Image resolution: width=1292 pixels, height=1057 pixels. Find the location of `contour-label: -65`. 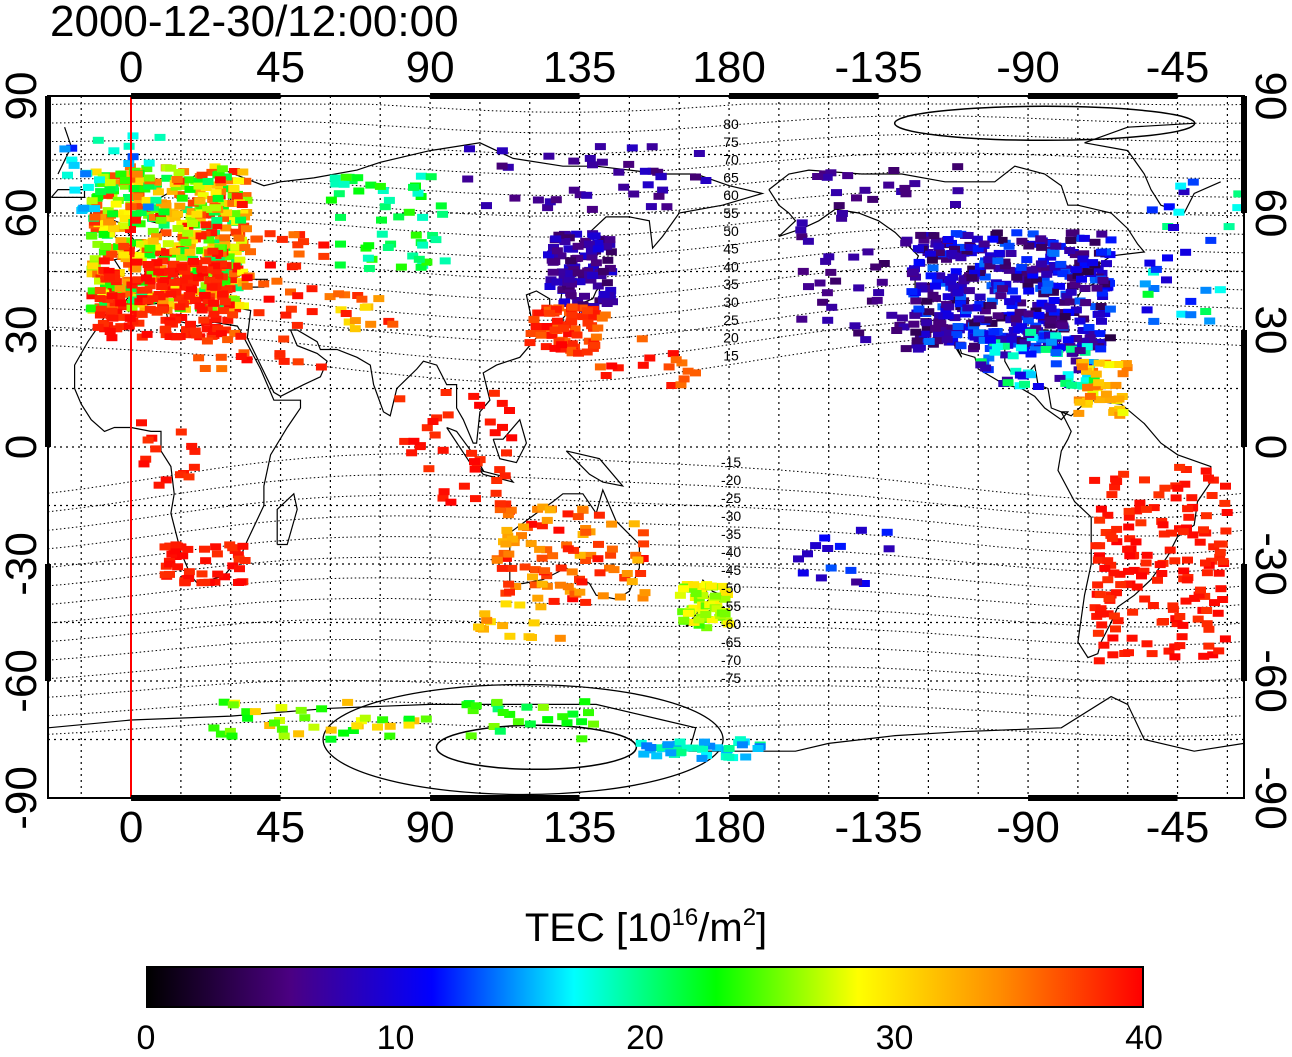

contour-label: -65 is located at coordinates (731, 642).